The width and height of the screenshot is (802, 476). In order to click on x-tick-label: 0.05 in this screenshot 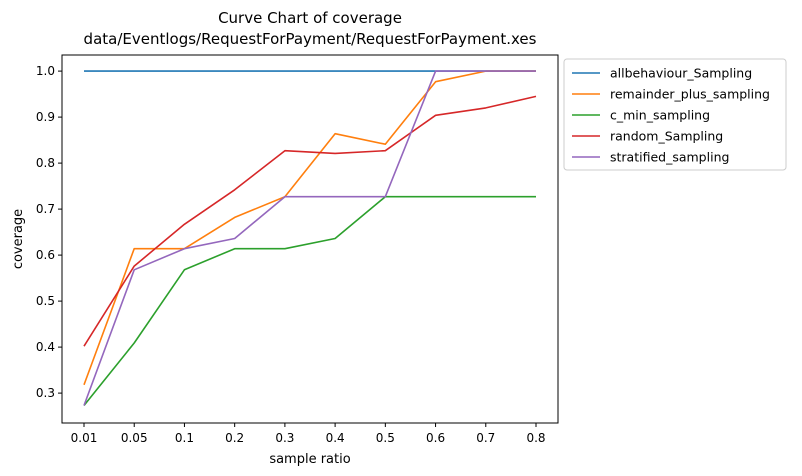, I will do `click(134, 438)`.